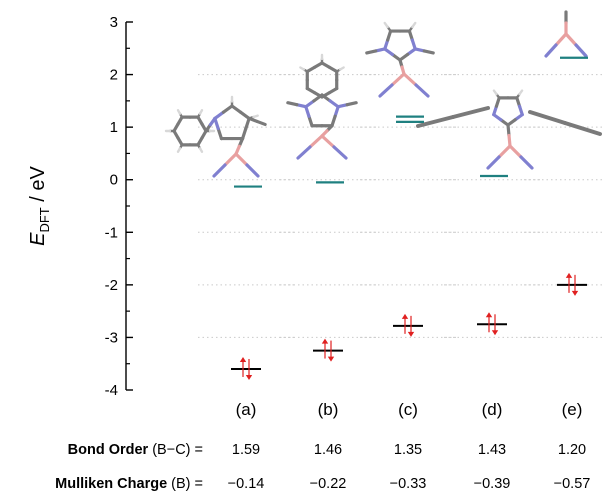 The width and height of the screenshot is (604, 496). Describe the element at coordinates (509, 129) in the screenshot. I see `molecule-d` at that location.